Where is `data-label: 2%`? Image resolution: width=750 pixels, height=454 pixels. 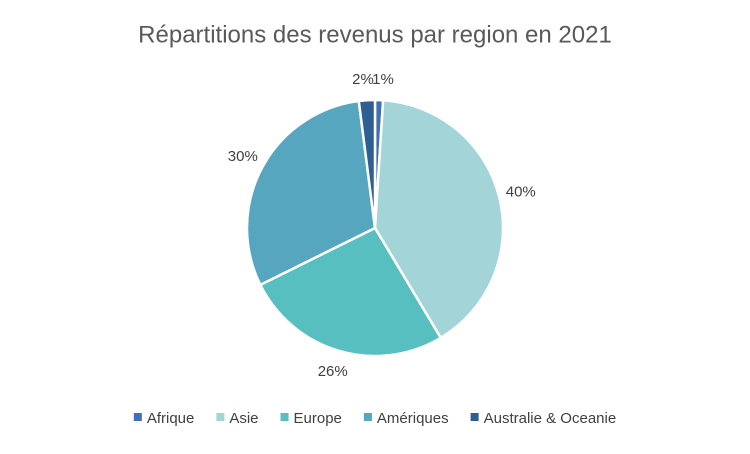 data-label: 2% is located at coordinates (363, 79).